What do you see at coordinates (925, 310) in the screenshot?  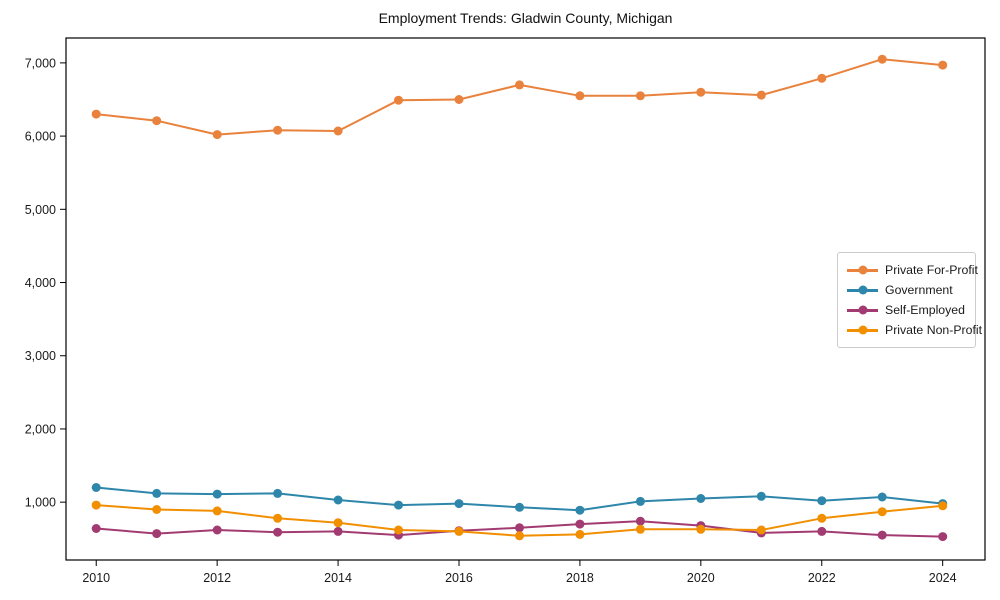 I see `legend-label: Self-Employed` at bounding box center [925, 310].